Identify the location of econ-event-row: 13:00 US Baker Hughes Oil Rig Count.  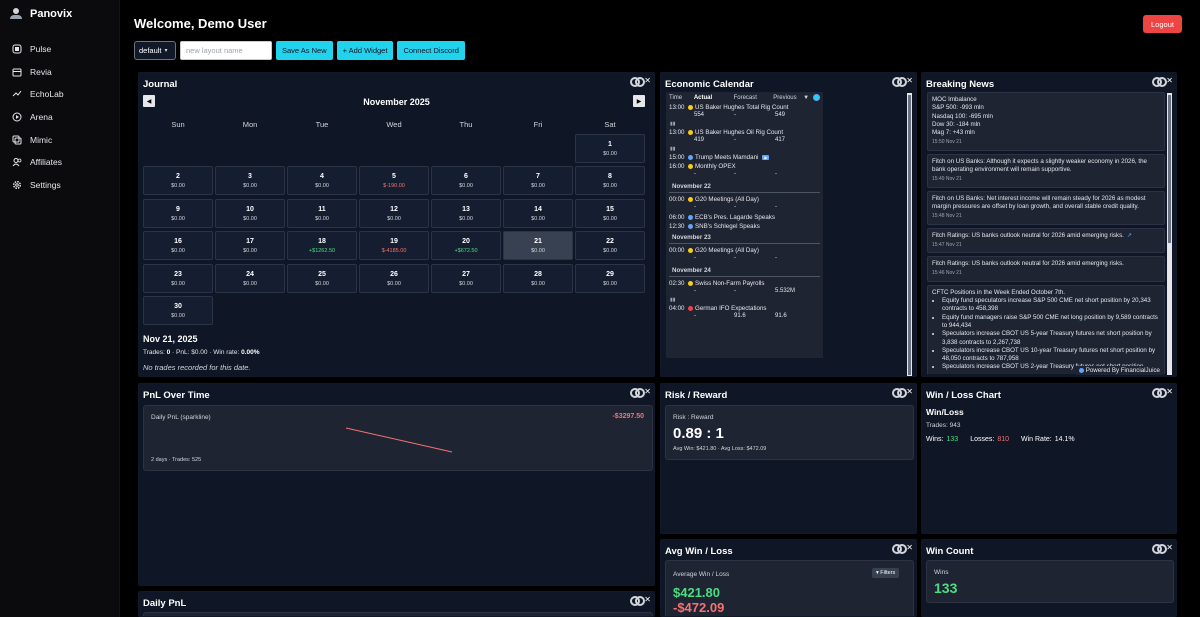
(744, 132).